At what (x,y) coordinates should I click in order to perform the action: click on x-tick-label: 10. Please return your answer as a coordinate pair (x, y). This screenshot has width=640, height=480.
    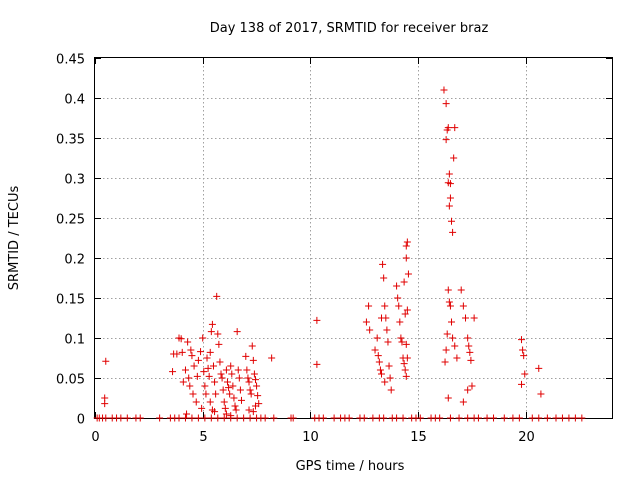
    Looking at the image, I should click on (310, 437).